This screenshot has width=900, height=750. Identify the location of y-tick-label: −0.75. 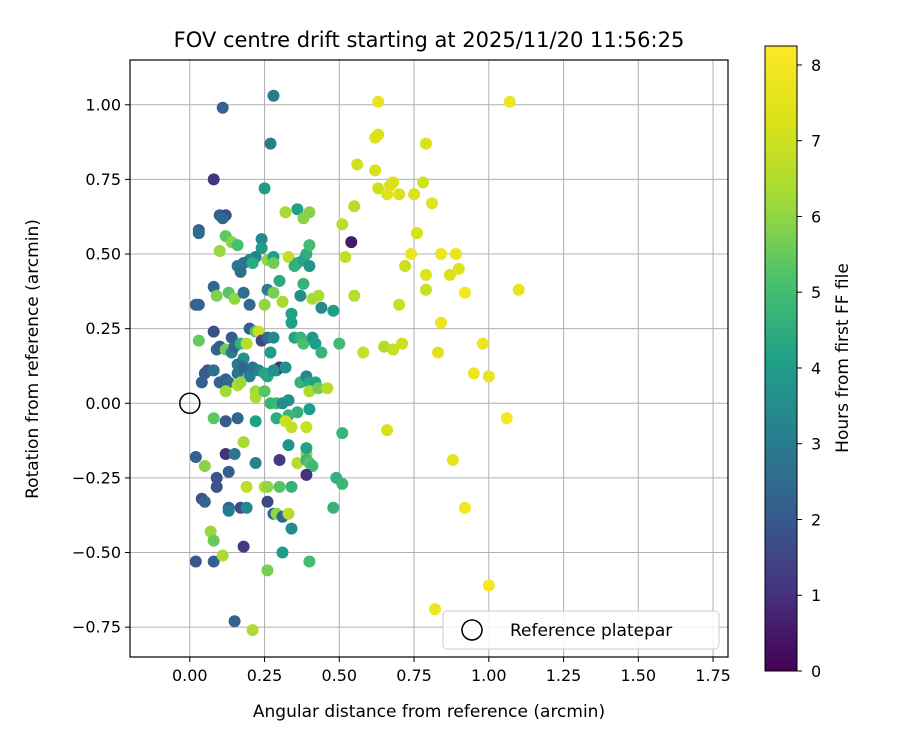
(96, 627).